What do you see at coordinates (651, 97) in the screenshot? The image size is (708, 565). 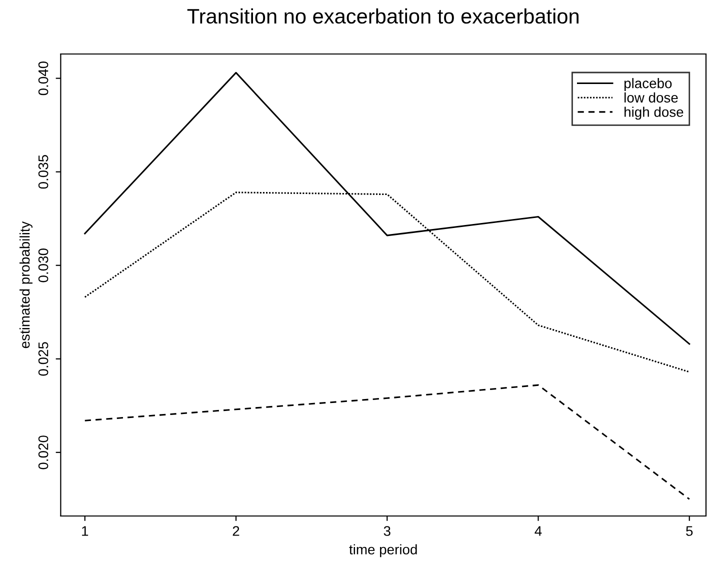 I see `legend-label: low dose` at bounding box center [651, 97].